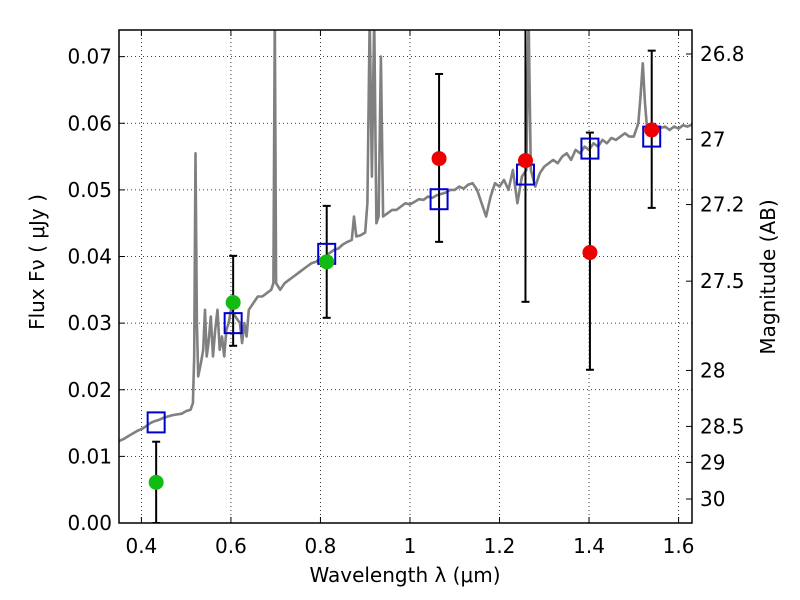 This screenshot has width=800, height=600. What do you see at coordinates (722, 281) in the screenshot?
I see `y2-tick-label: 27.5` at bounding box center [722, 281].